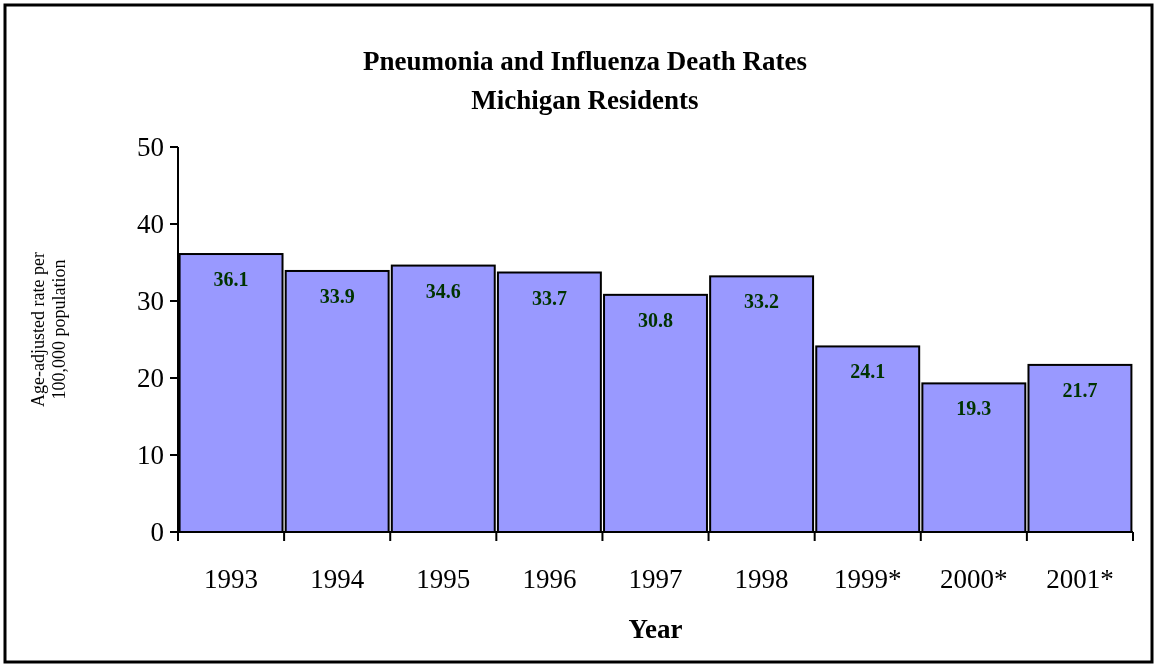  What do you see at coordinates (655, 579) in the screenshot?
I see `x-tick-label: 1997` at bounding box center [655, 579].